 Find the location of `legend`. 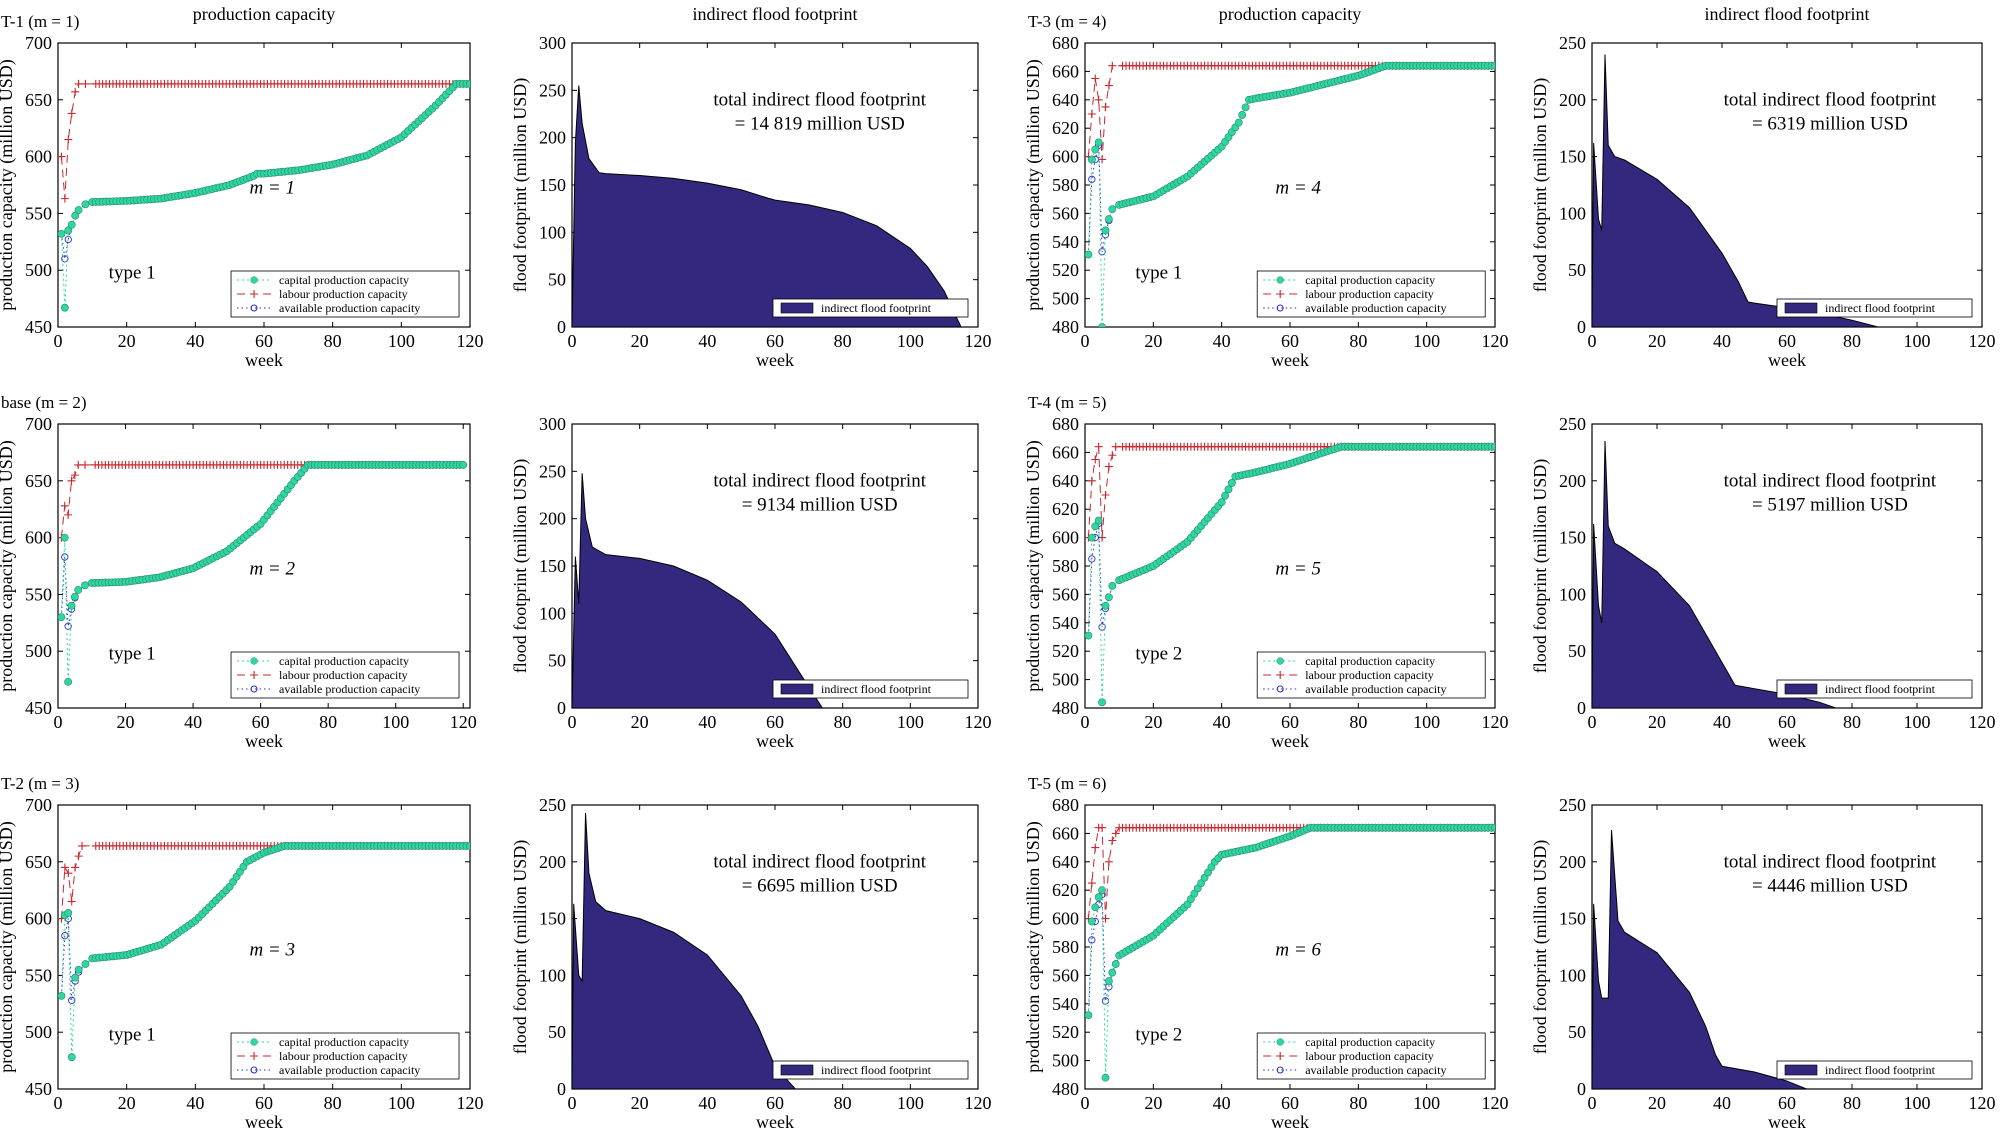

legend is located at coordinates (870, 1070).